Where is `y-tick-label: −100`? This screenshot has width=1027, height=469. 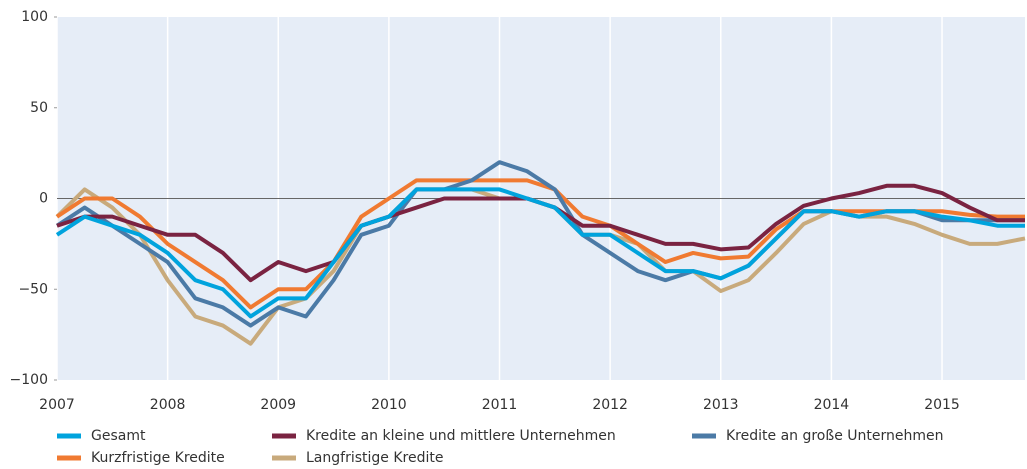 y-tick-label: −100 is located at coordinates (29, 380).